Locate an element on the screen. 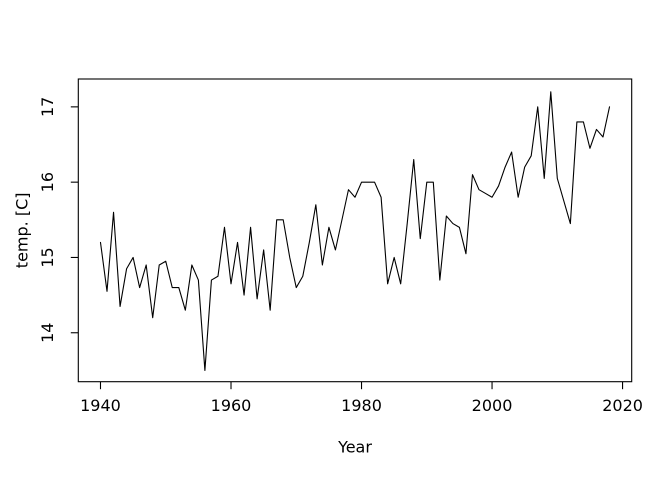 The image size is (672, 484). x-axis-title: Year is located at coordinates (354, 447).